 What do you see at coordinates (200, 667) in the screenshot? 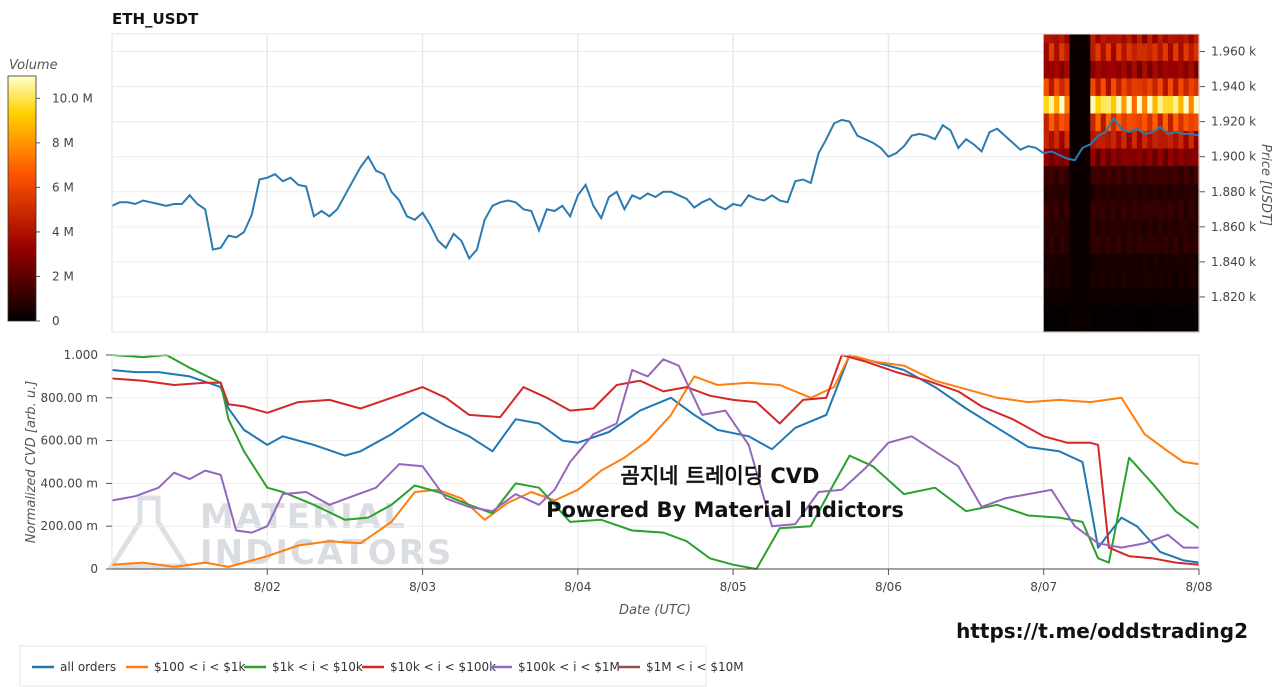
I see `legend-label: $100 < i < $1k` at bounding box center [200, 667].